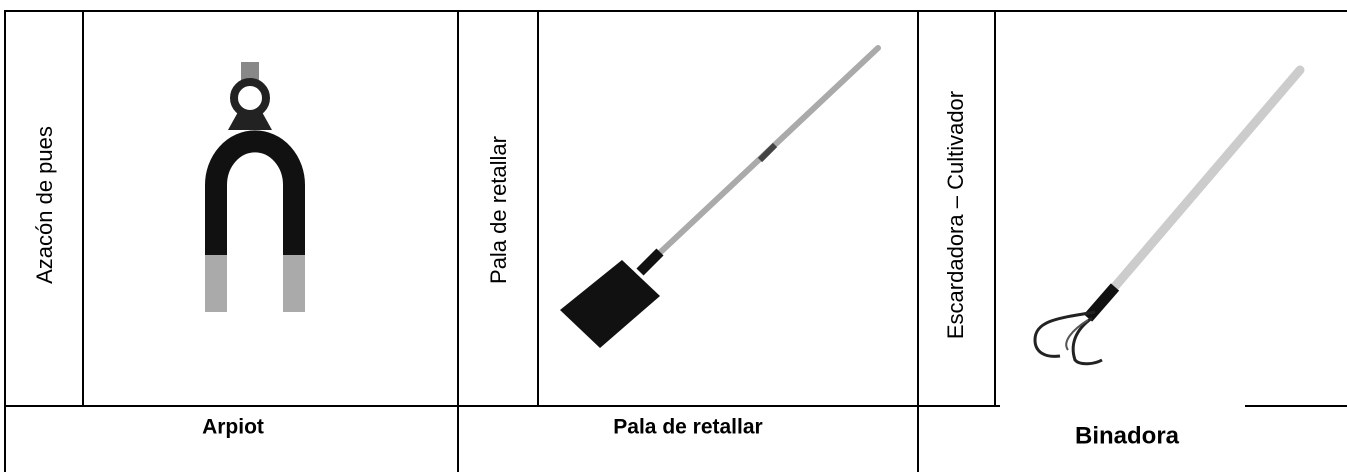 Image resolution: width=1347 pixels, height=472 pixels. What do you see at coordinates (44, 205) in the screenshot?
I see `side-label: Azacón de pues` at bounding box center [44, 205].